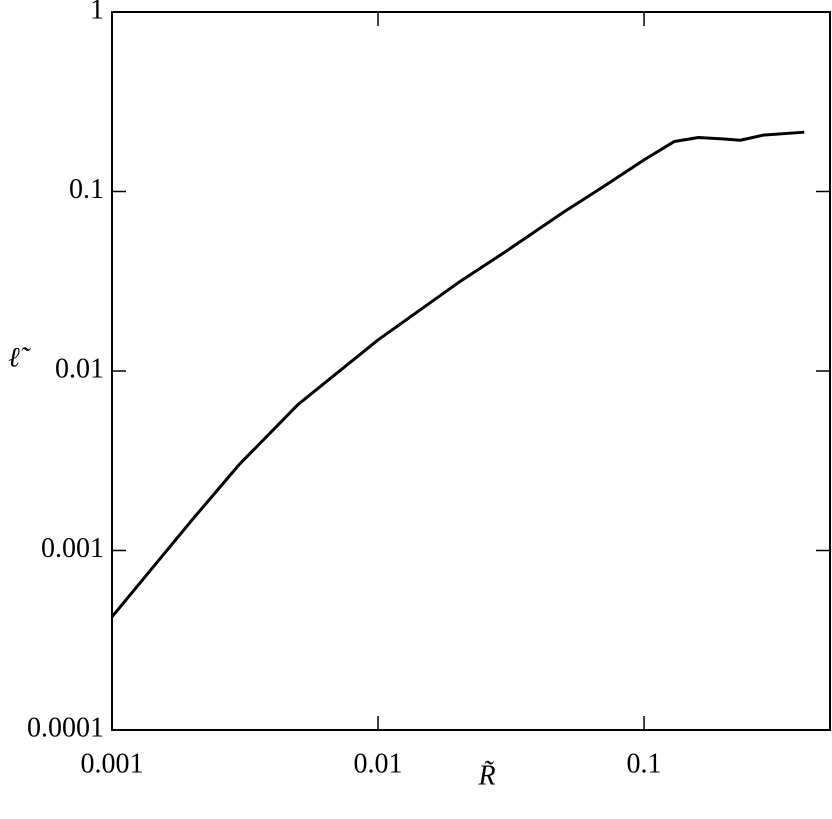 The height and width of the screenshot is (819, 832). I want to click on x-tick-label: 0.01, so click(378, 763).